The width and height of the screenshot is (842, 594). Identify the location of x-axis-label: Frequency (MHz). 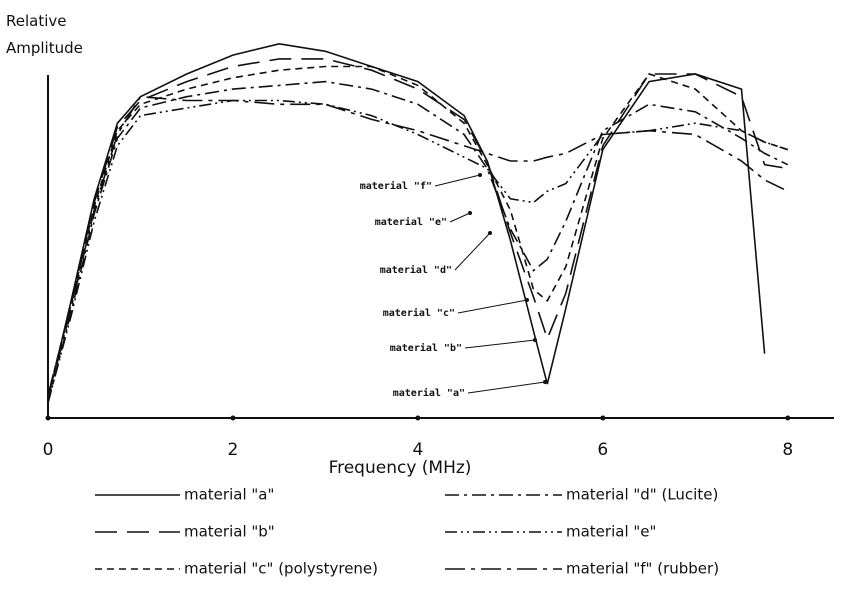
(400, 468).